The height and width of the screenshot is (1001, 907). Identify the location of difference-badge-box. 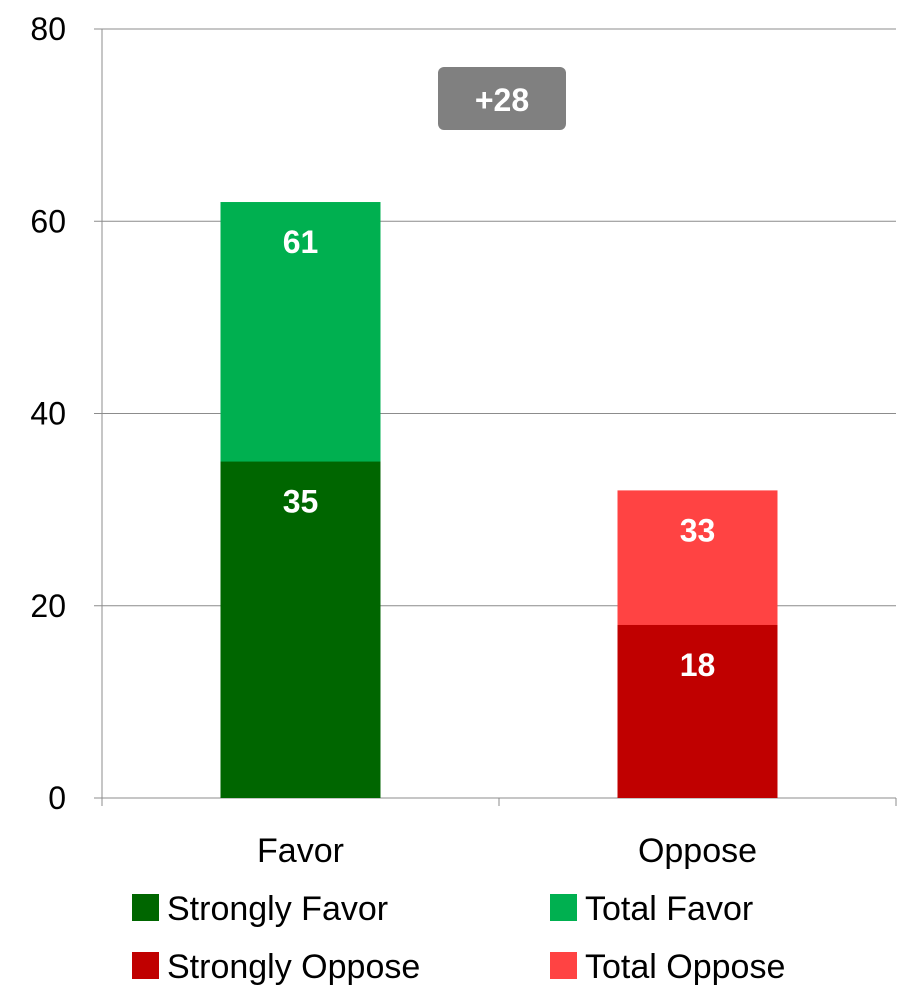
(502, 98).